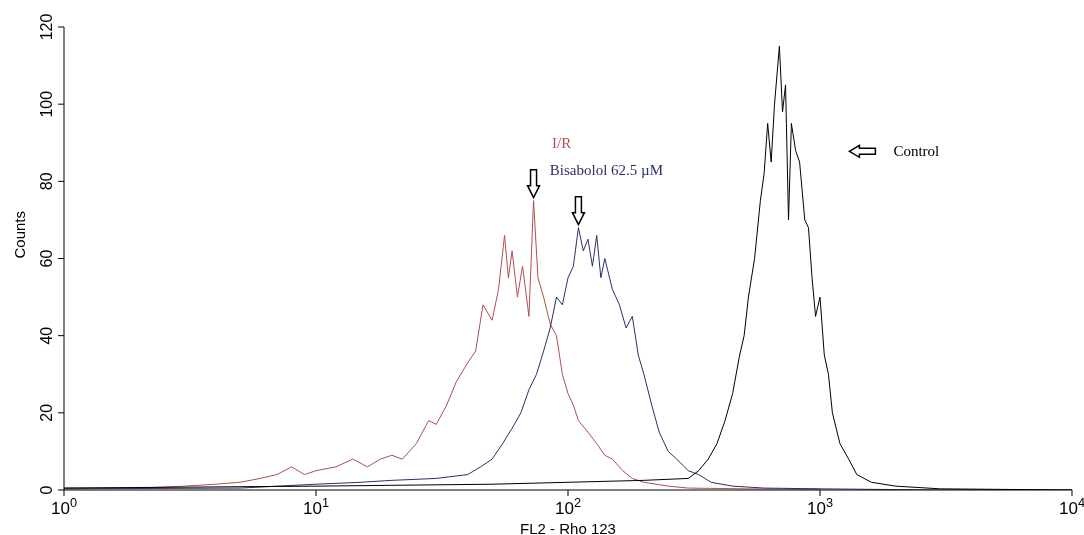 This screenshot has width=1084, height=535. Describe the element at coordinates (316, 506) in the screenshot. I see `x-tick-label: 10$^{1}$` at that location.